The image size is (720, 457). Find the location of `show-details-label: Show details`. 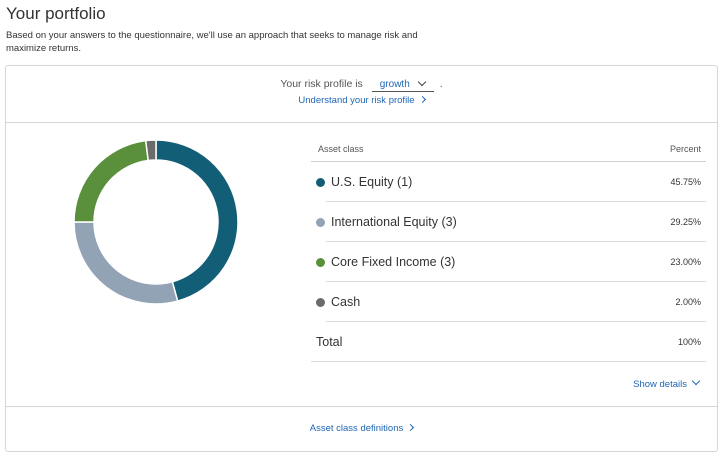

show-details-label: Show details is located at coordinates (660, 384).